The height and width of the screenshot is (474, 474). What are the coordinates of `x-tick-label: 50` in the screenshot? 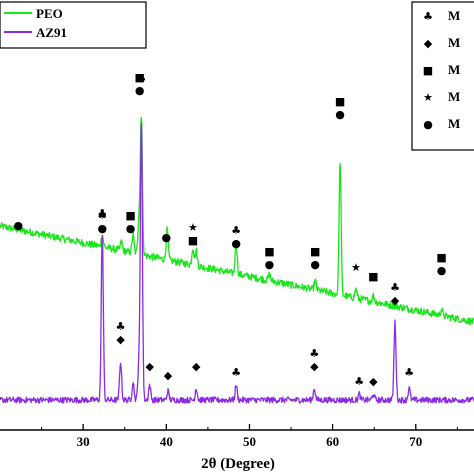 It's located at (249, 441).